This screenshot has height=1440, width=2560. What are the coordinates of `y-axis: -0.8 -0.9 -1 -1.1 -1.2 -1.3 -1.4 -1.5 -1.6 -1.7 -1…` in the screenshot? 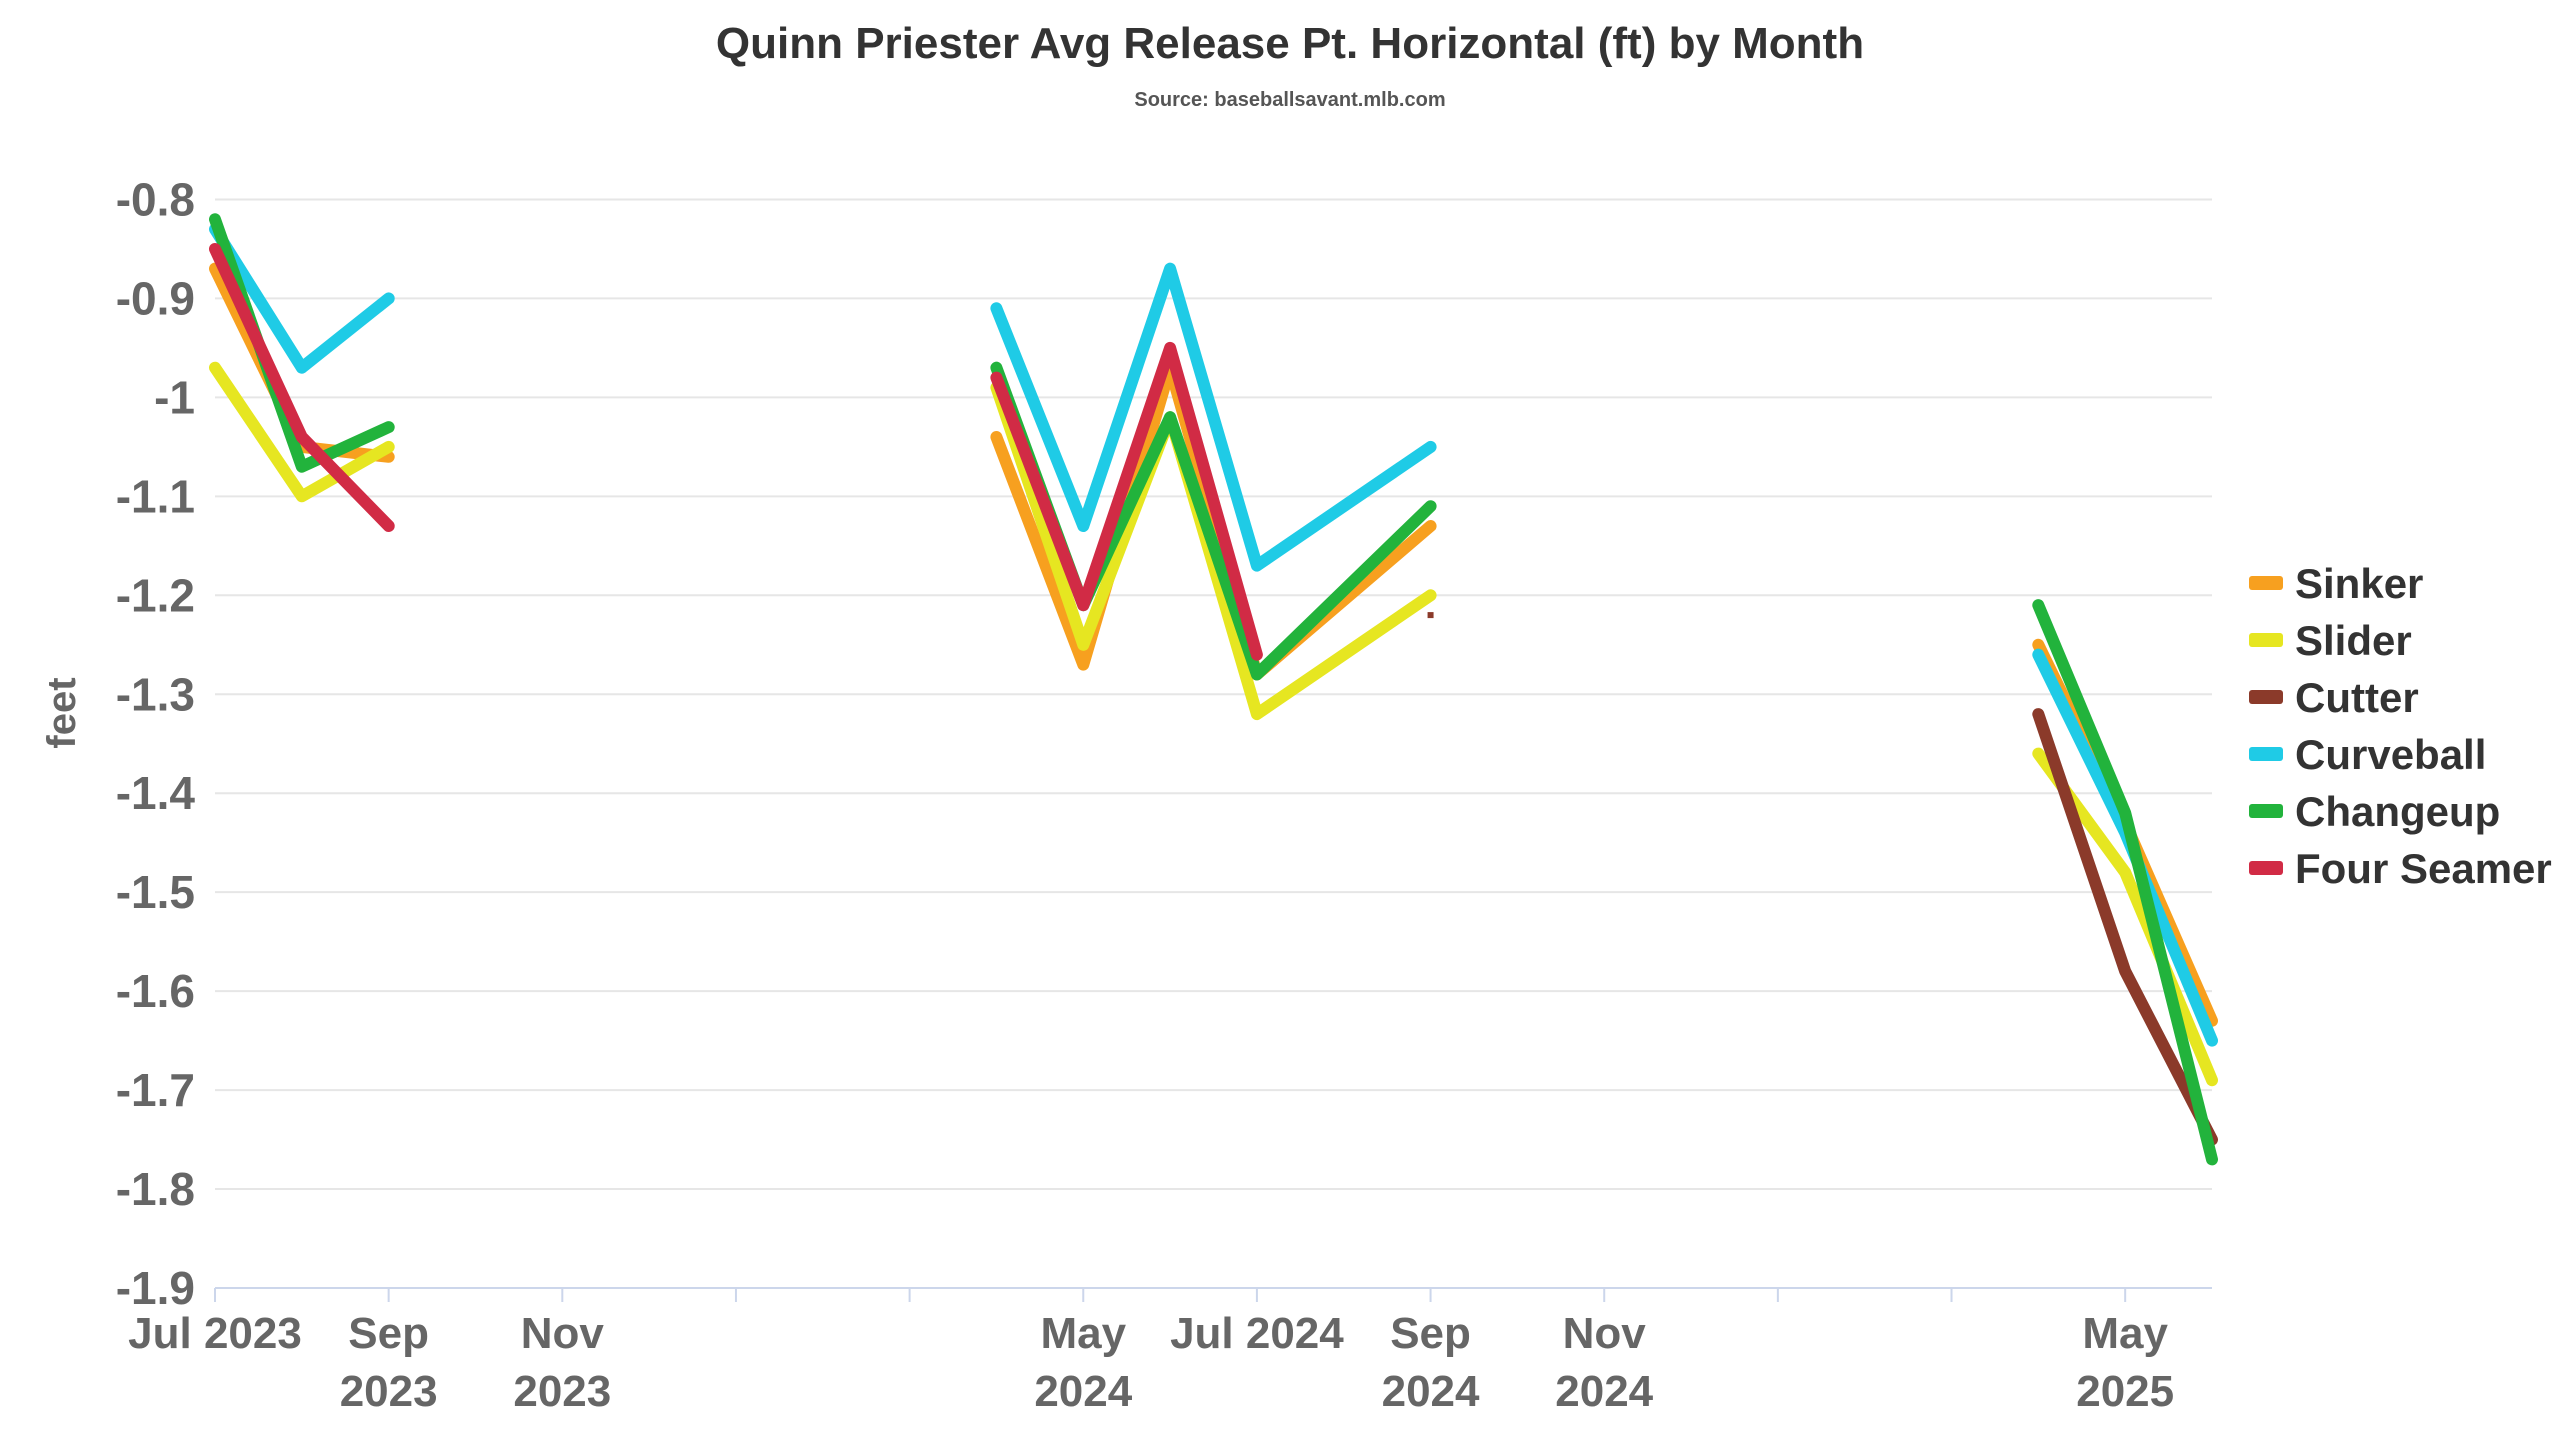 It's located at (156, 743).